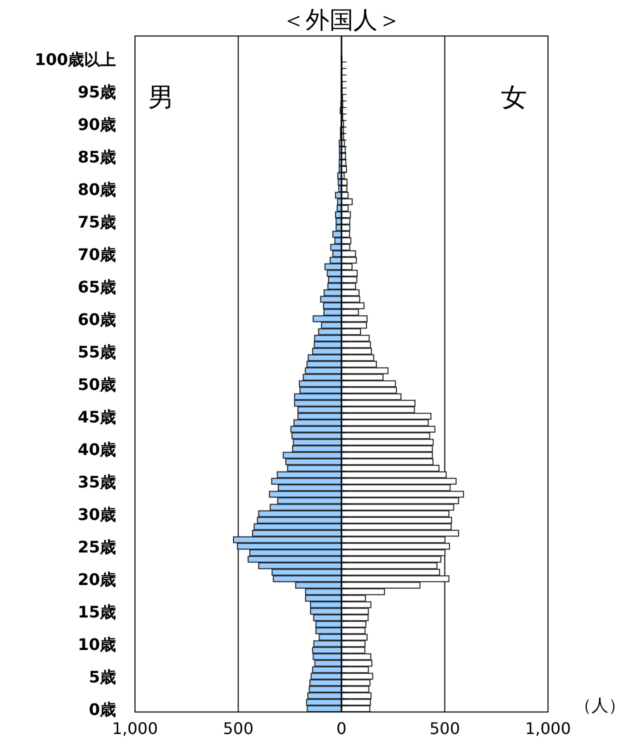  I want to click on y-tick-label: 50歳, so click(97, 384).